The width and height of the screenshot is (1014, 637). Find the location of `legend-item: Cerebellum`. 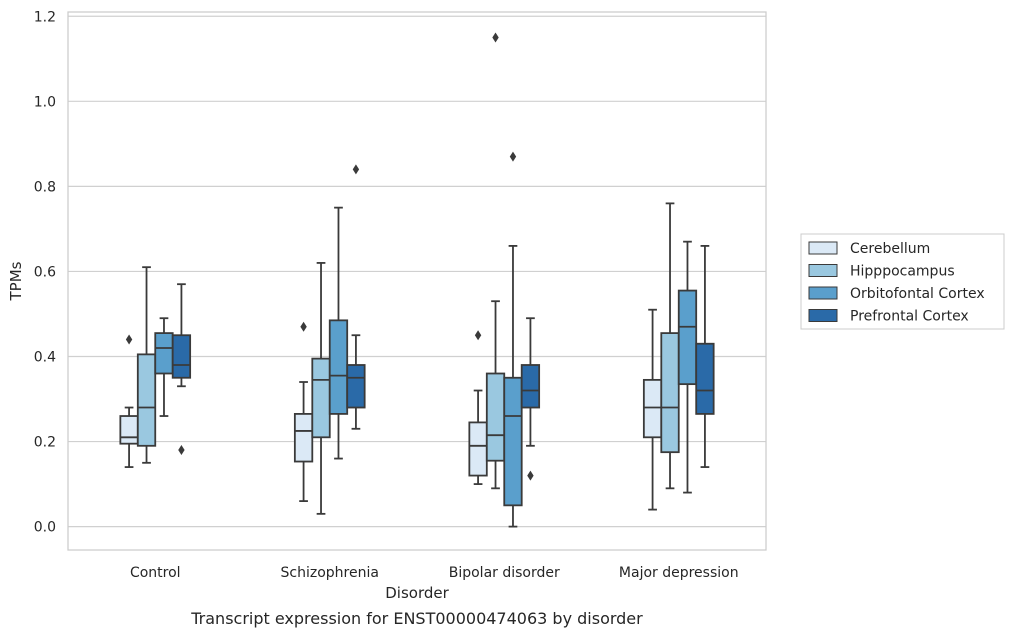

legend-item: Cerebellum is located at coordinates (869, 249).